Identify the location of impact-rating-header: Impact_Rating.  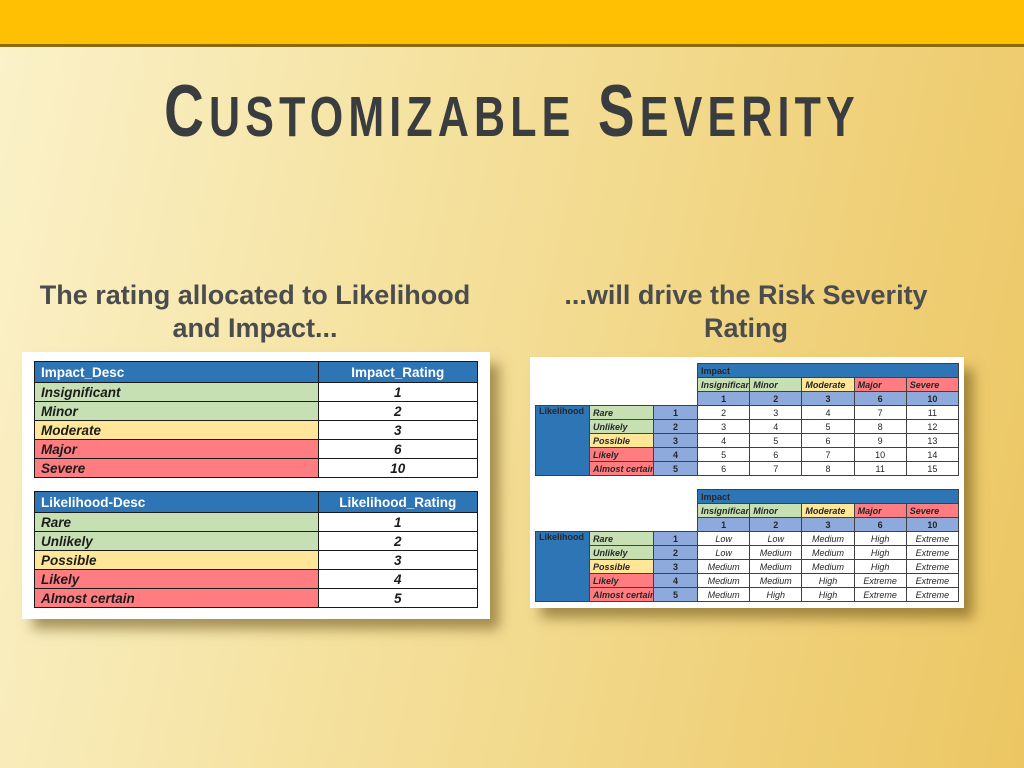
(398, 372).